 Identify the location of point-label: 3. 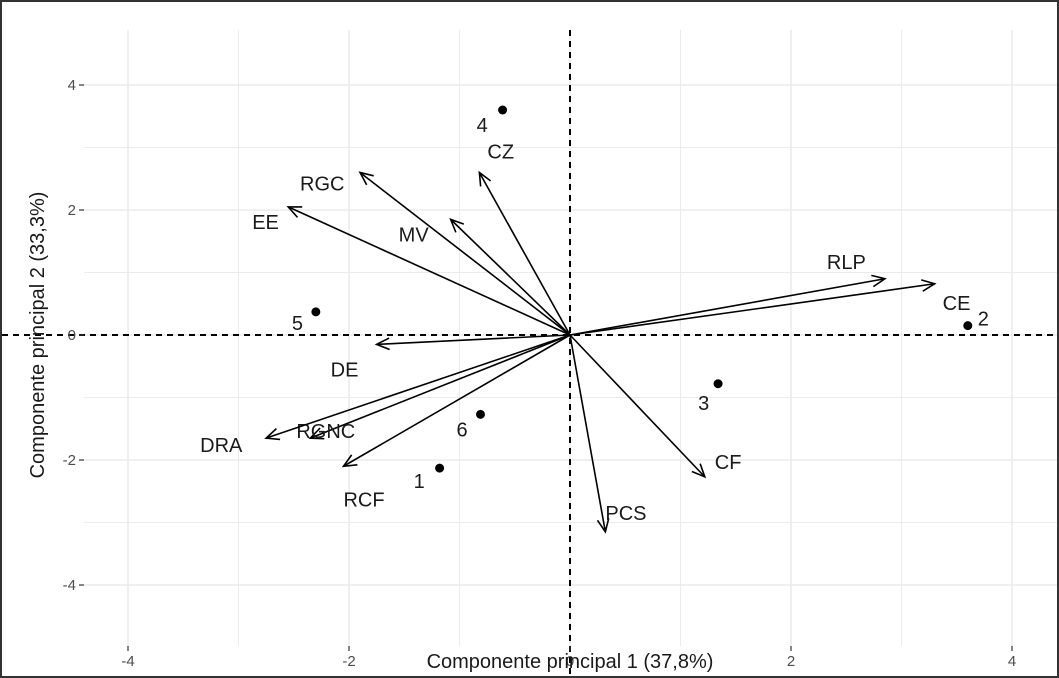
(703, 404).